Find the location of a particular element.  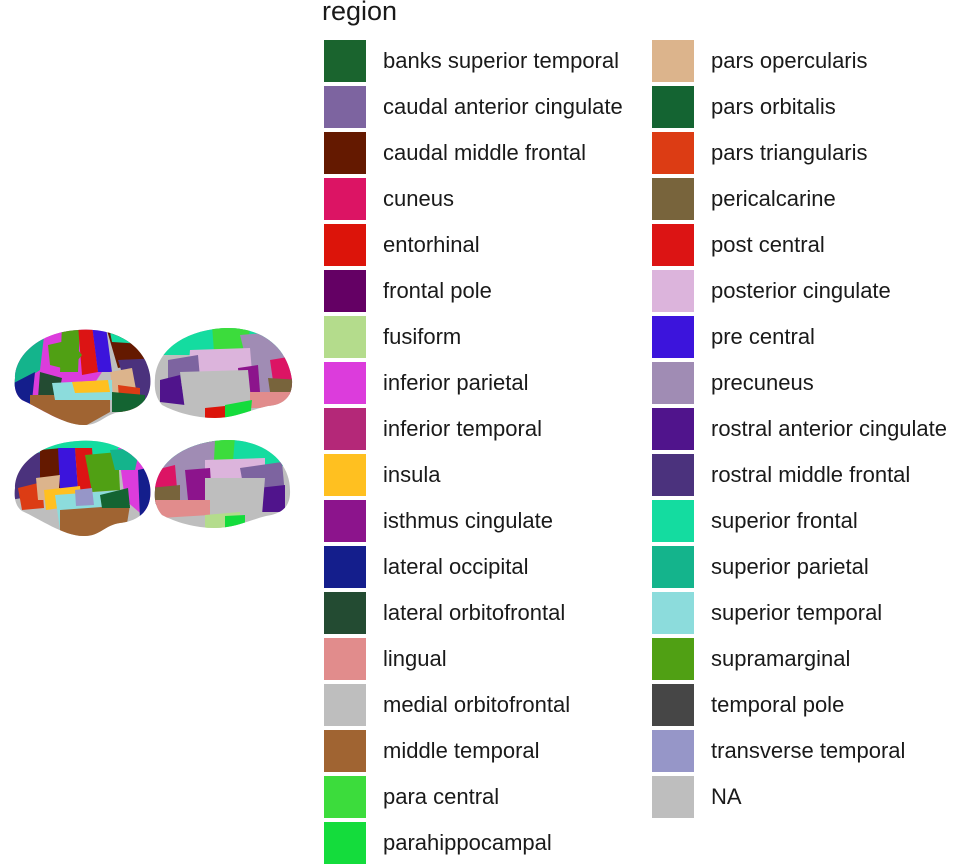

legend-label: temporal pole is located at coordinates (778, 704).